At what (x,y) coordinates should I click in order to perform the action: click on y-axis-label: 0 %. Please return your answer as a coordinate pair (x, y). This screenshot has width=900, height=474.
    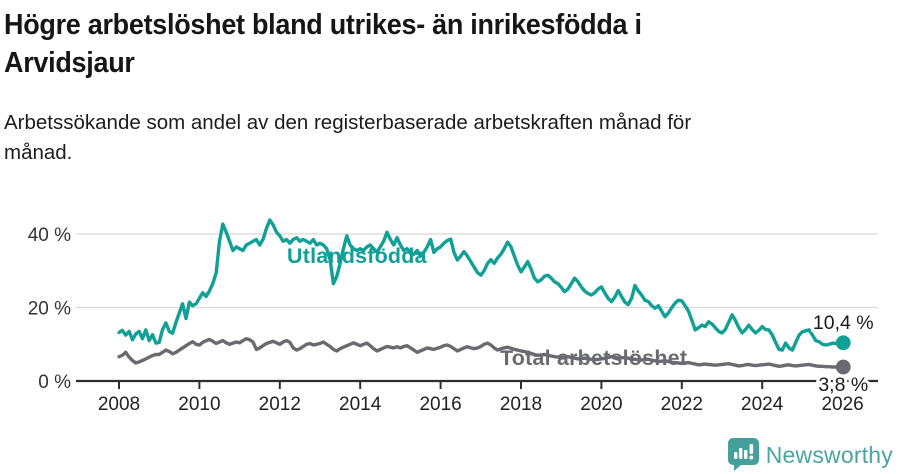
    Looking at the image, I should click on (54, 382).